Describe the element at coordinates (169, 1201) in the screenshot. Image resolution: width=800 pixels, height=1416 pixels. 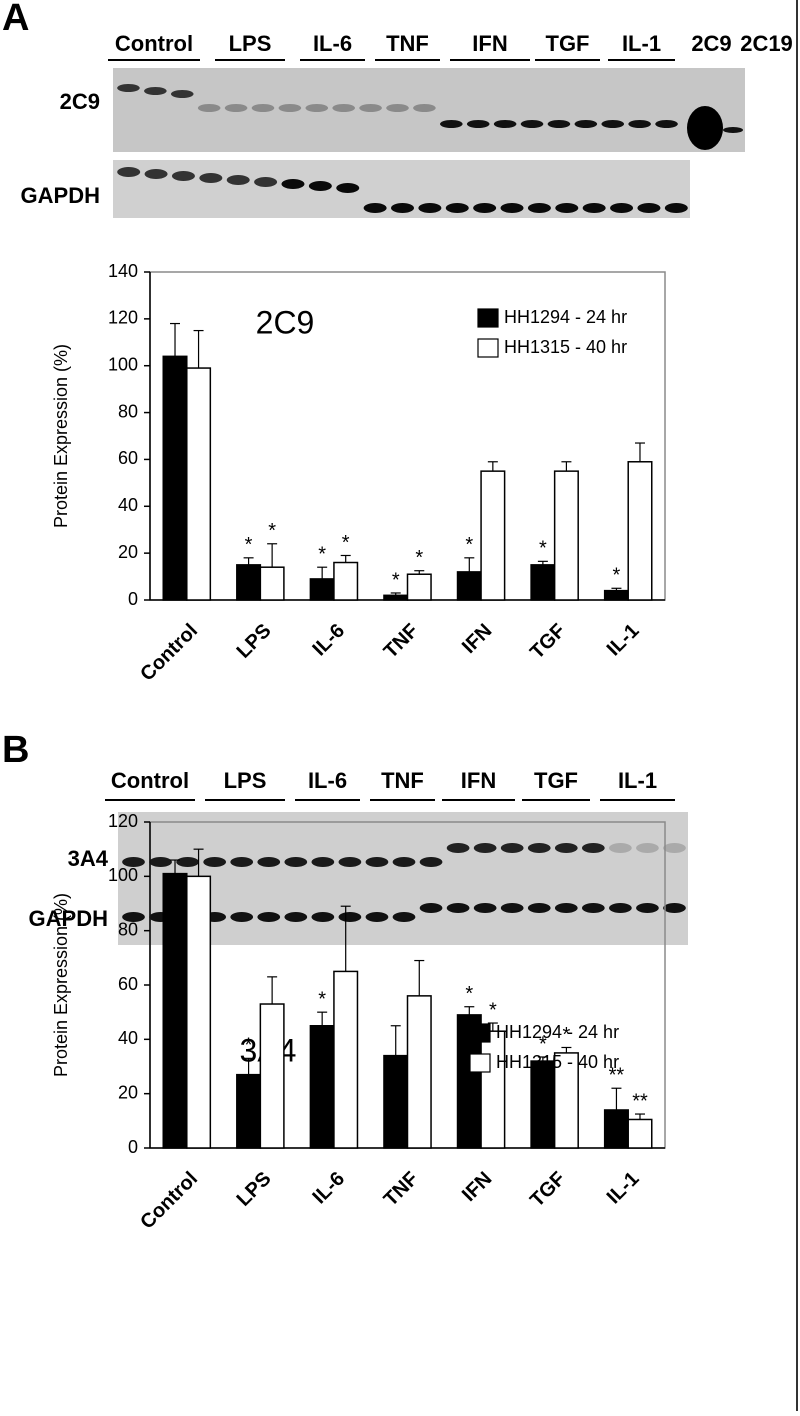
I see `x-tick-label: Control` at that location.